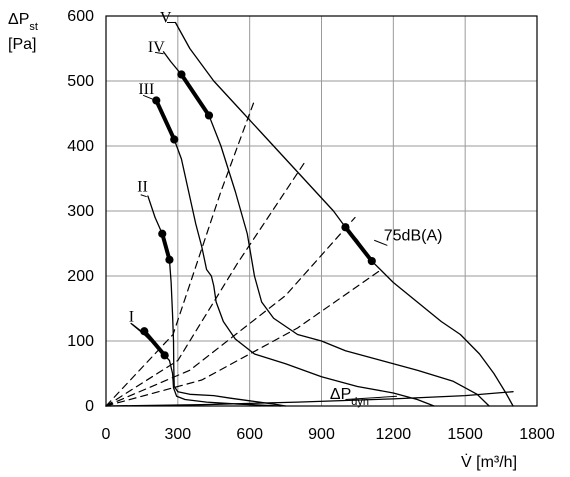  I want to click on x-tick-label: 1200, so click(394, 434).